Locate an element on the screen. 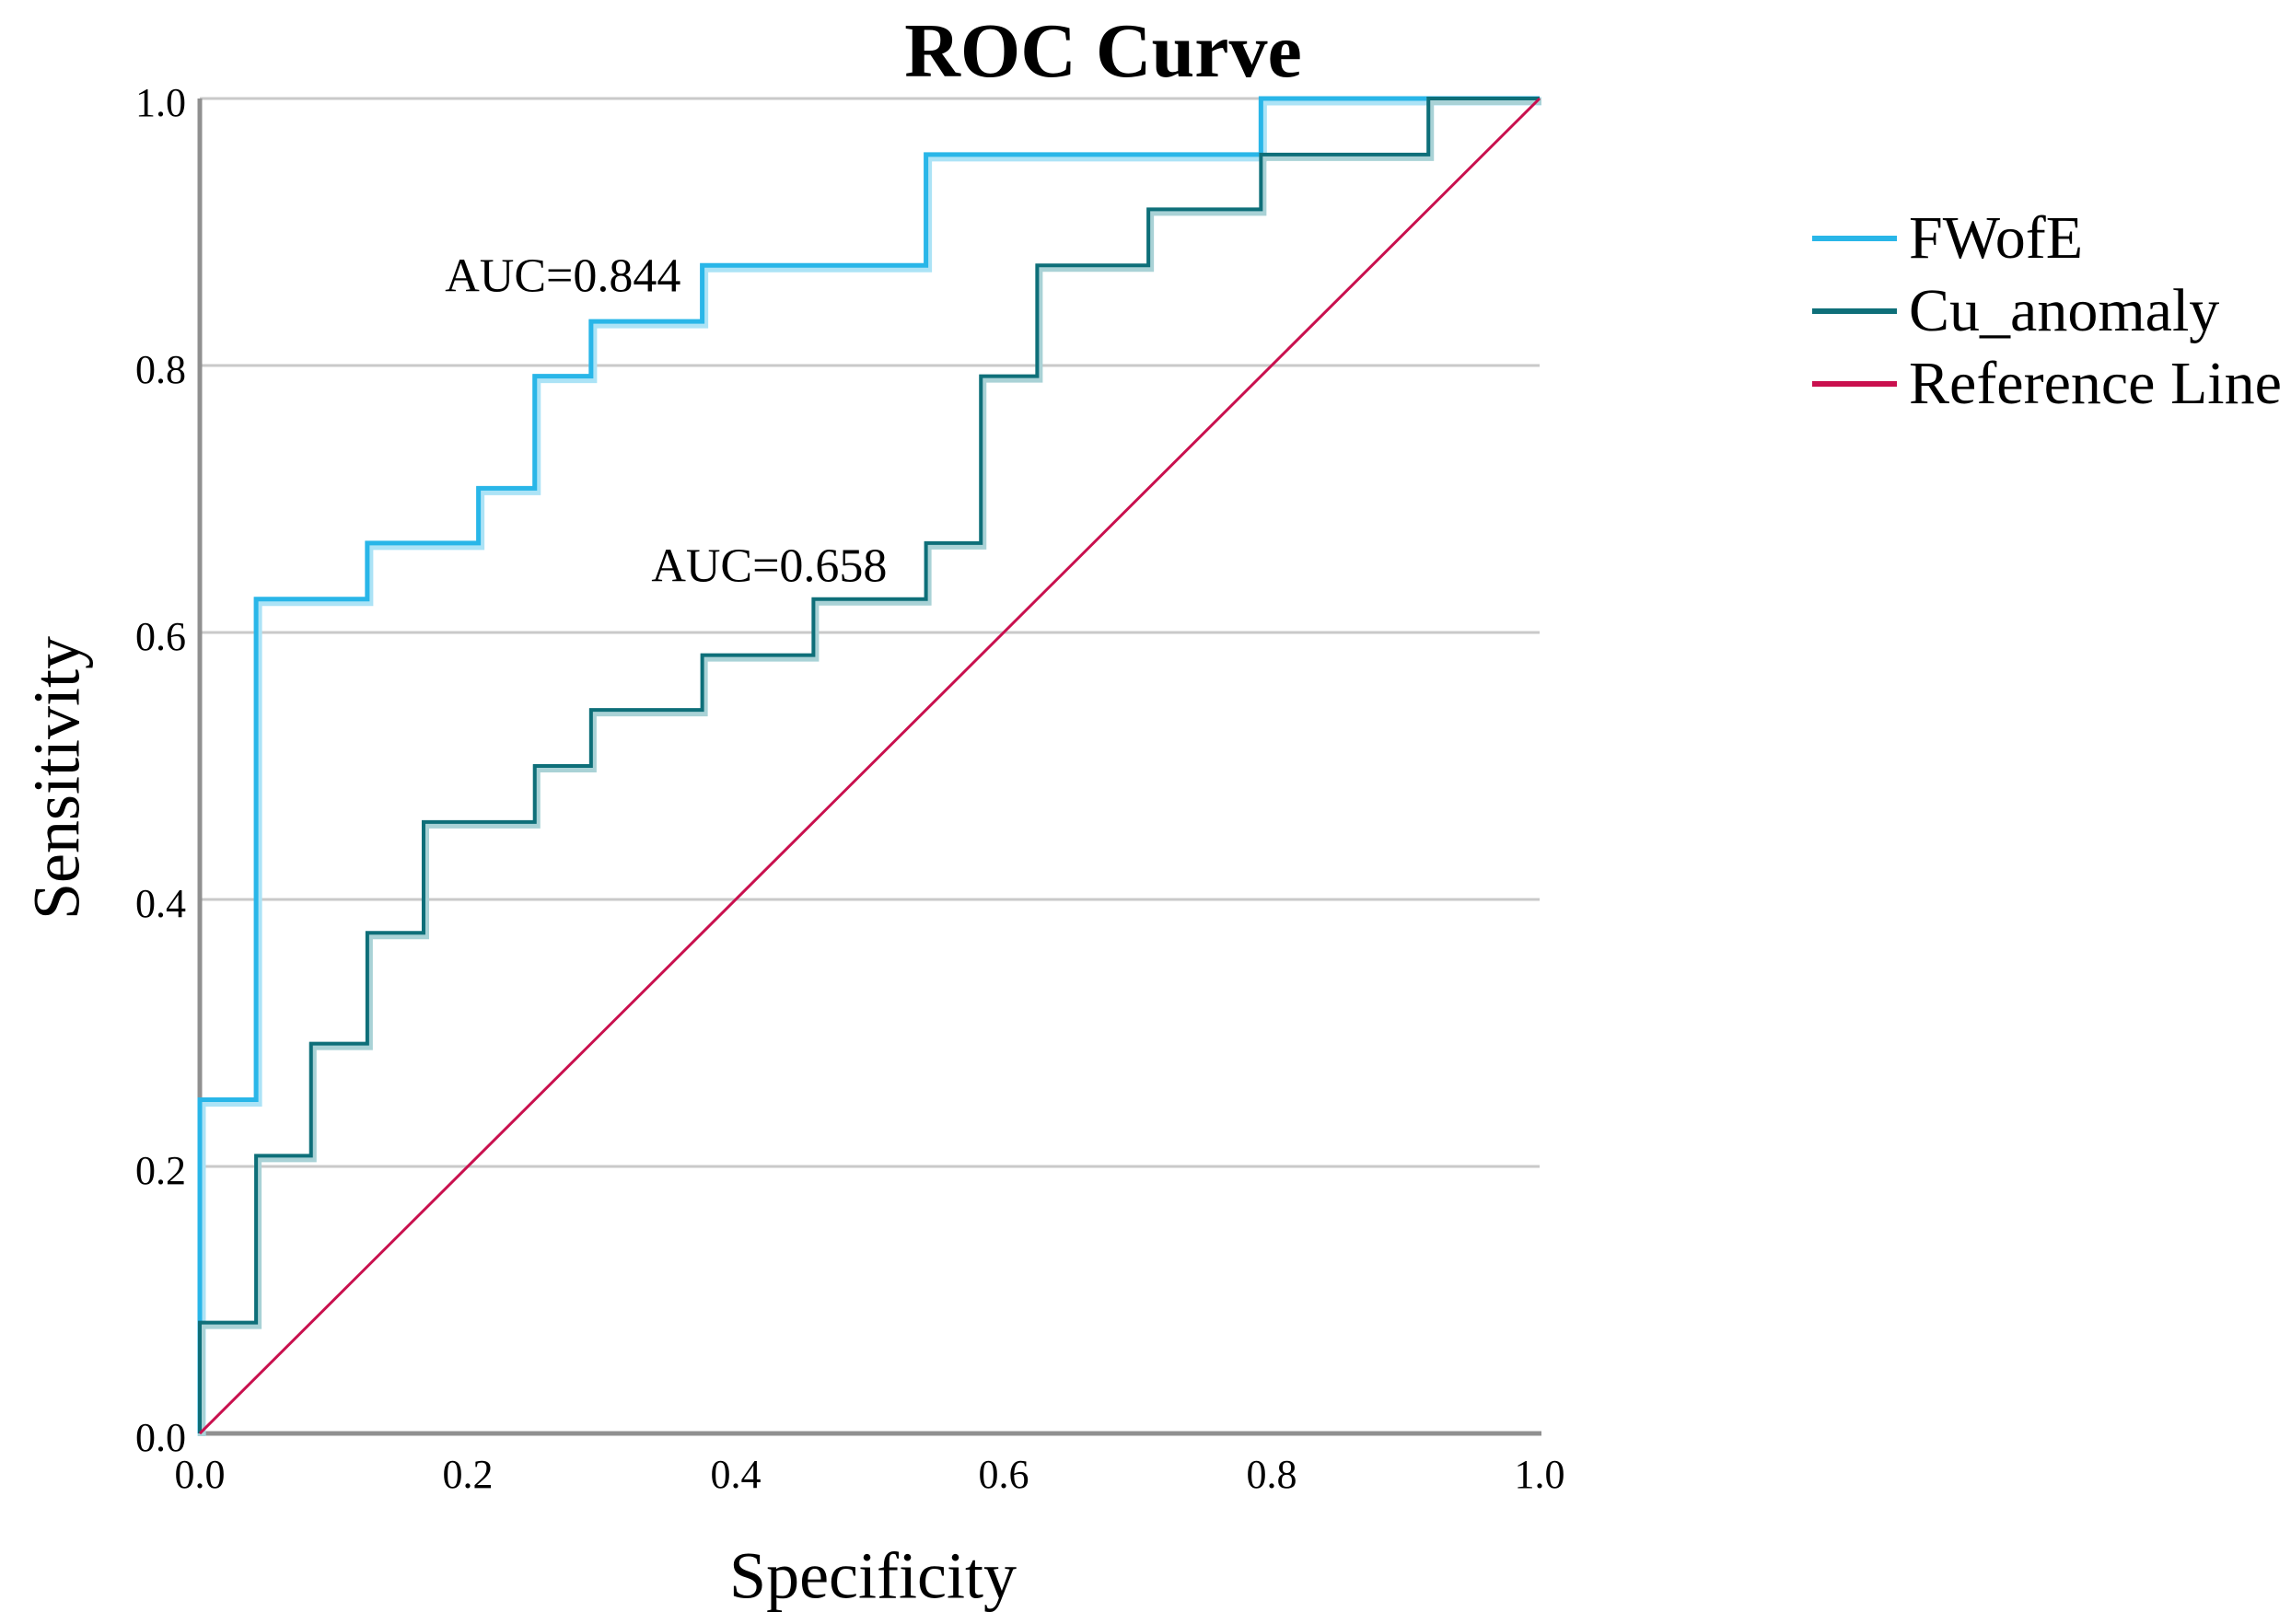 Image resolution: width=2291 pixels, height=1624 pixels. legend-row-cu-anomaly: Cu_anomaly is located at coordinates (2047, 310).